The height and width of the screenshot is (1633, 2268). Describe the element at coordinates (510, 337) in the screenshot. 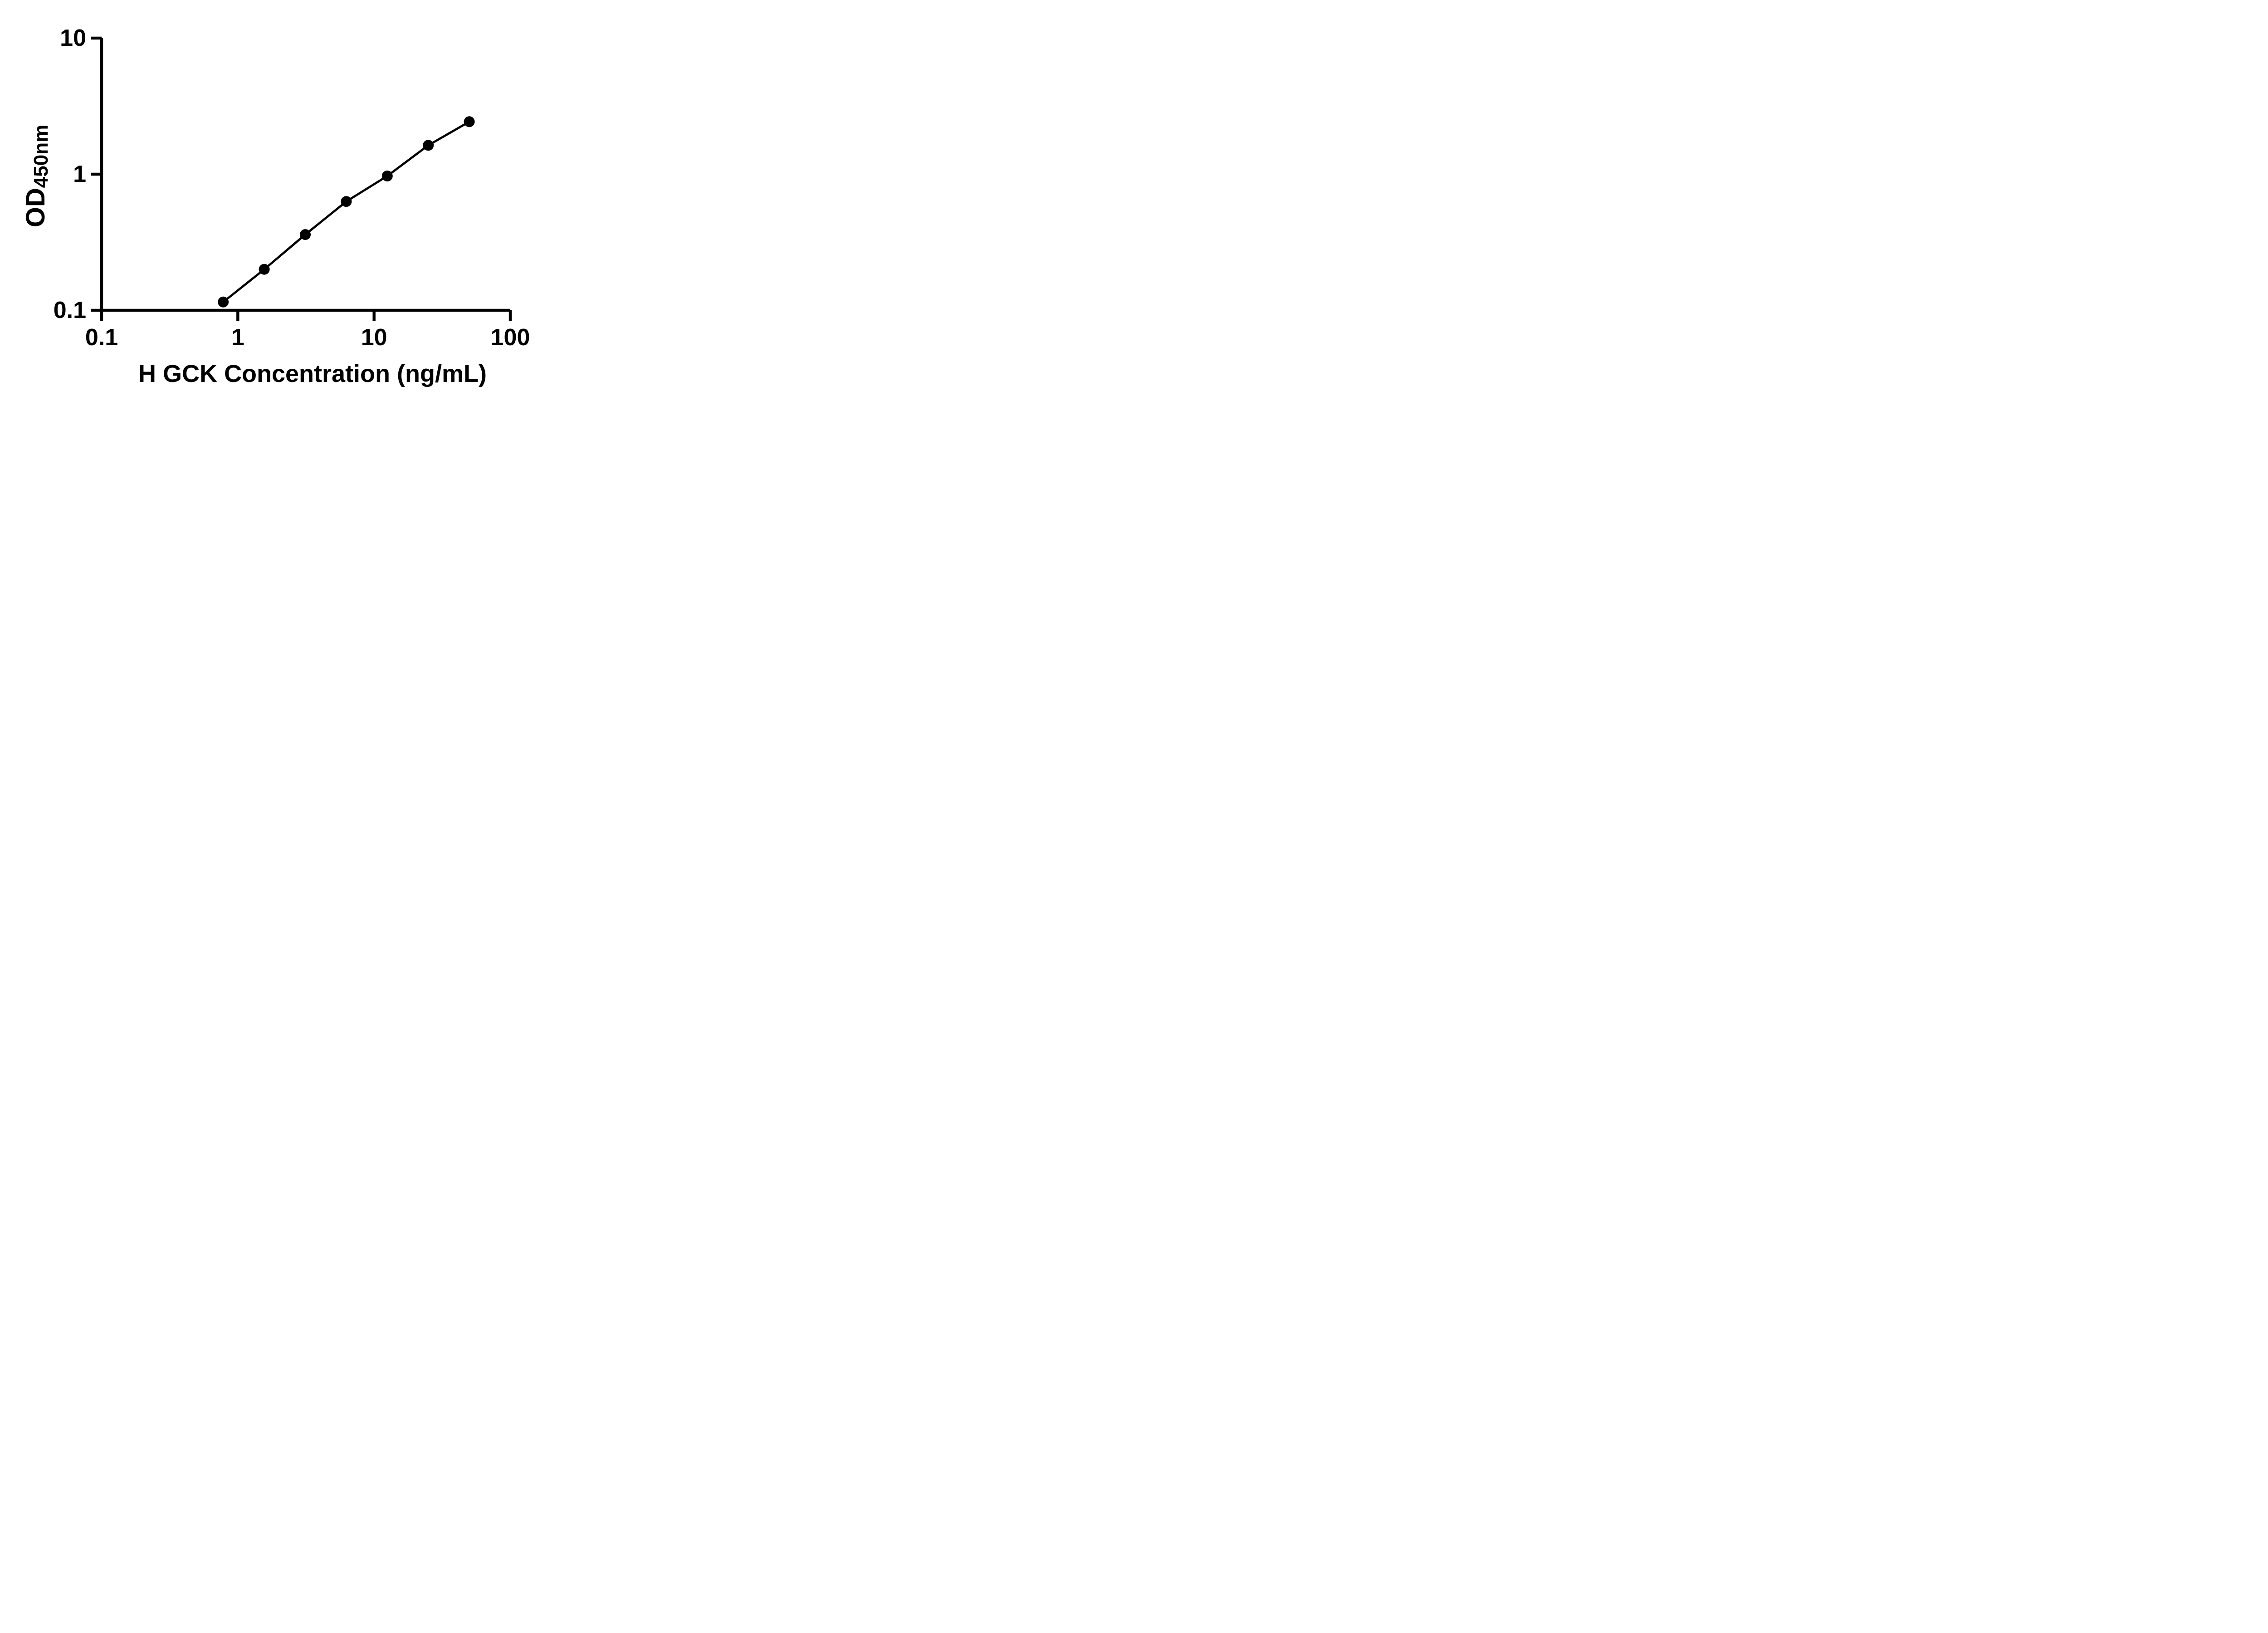

I see `x-axis-tick-label: 100` at that location.